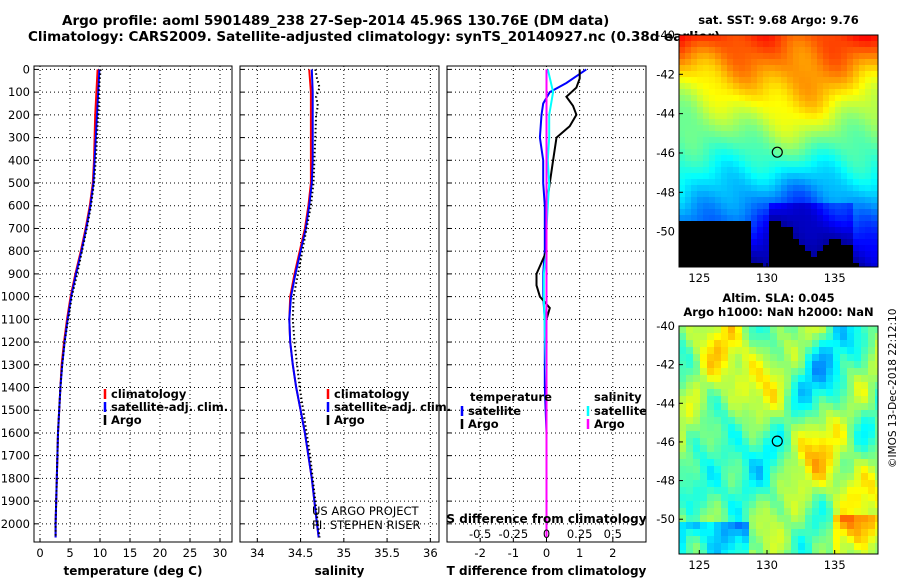 The image size is (900, 580). Describe the element at coordinates (15, 433) in the screenshot. I see `y-tick-label: 1600` at that location.